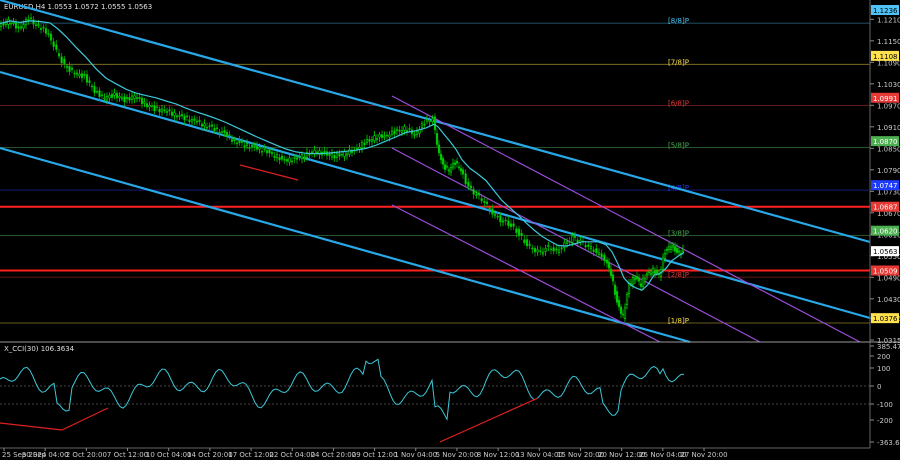 The width and height of the screenshot is (900, 460). I want to click on cci-tick-label: -363.641, so click(888, 443).